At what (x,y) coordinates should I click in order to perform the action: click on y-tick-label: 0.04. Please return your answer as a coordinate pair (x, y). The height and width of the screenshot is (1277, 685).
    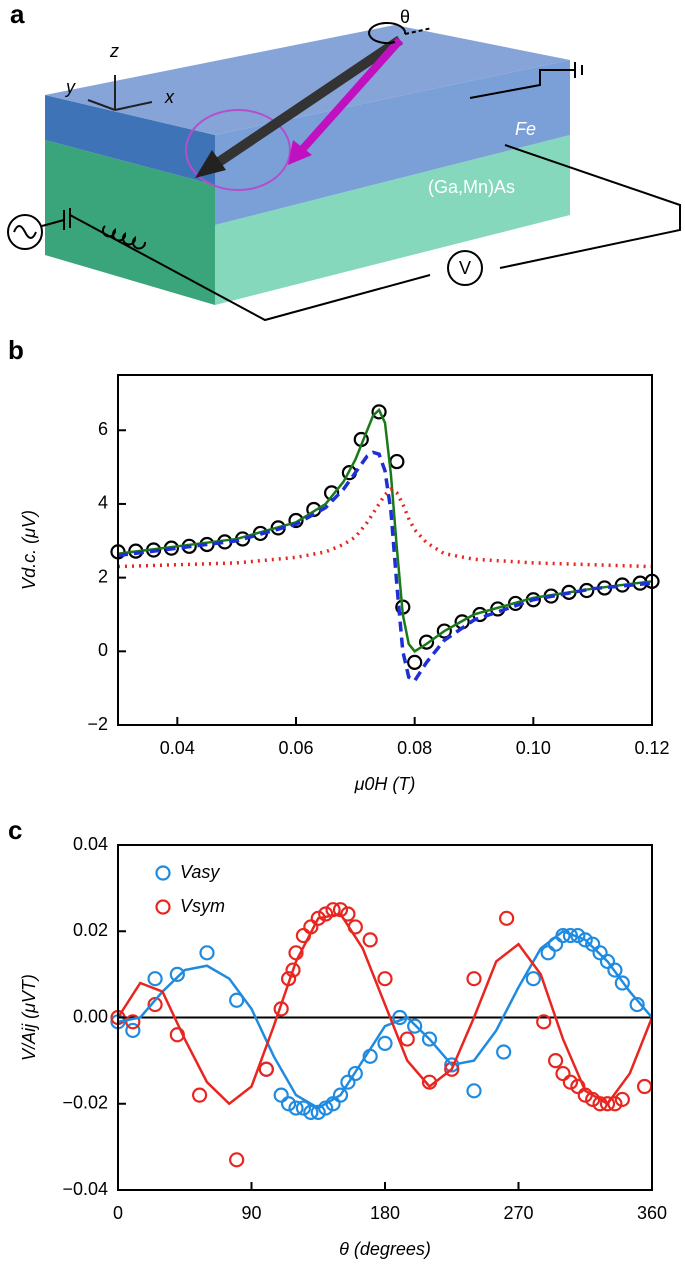
    Looking at the image, I should click on (90, 844).